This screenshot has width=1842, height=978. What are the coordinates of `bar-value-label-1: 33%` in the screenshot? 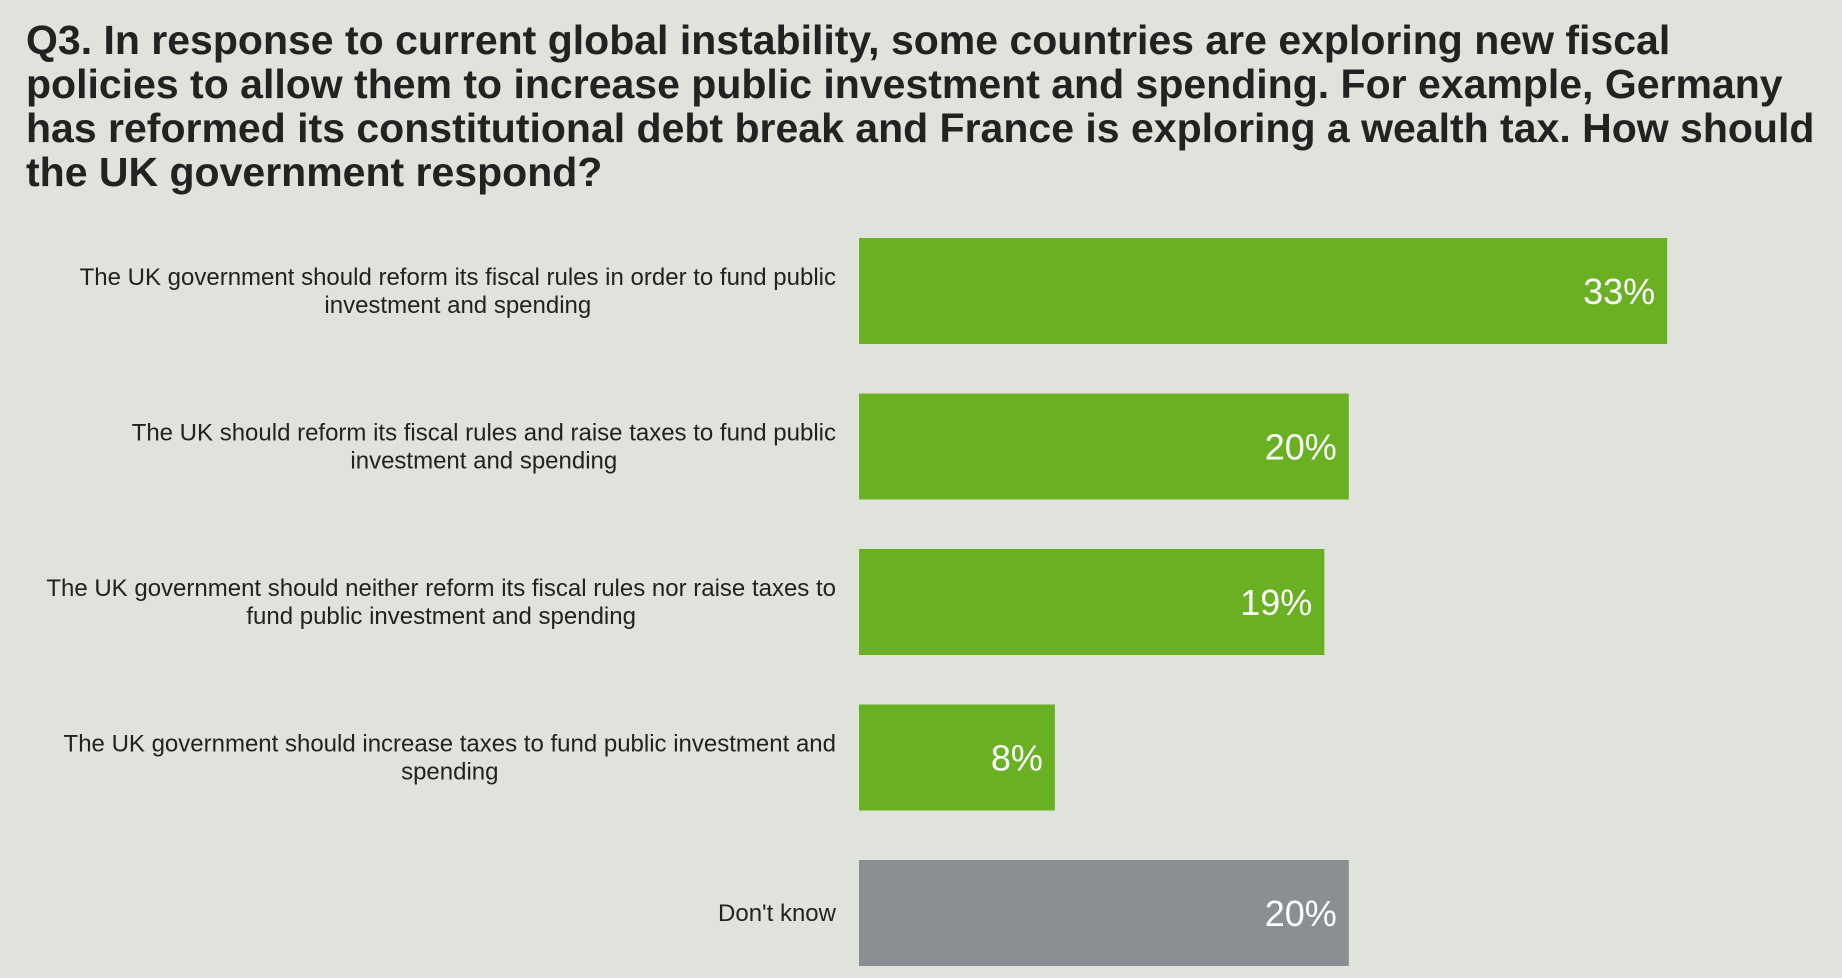 It's located at (1619, 291).